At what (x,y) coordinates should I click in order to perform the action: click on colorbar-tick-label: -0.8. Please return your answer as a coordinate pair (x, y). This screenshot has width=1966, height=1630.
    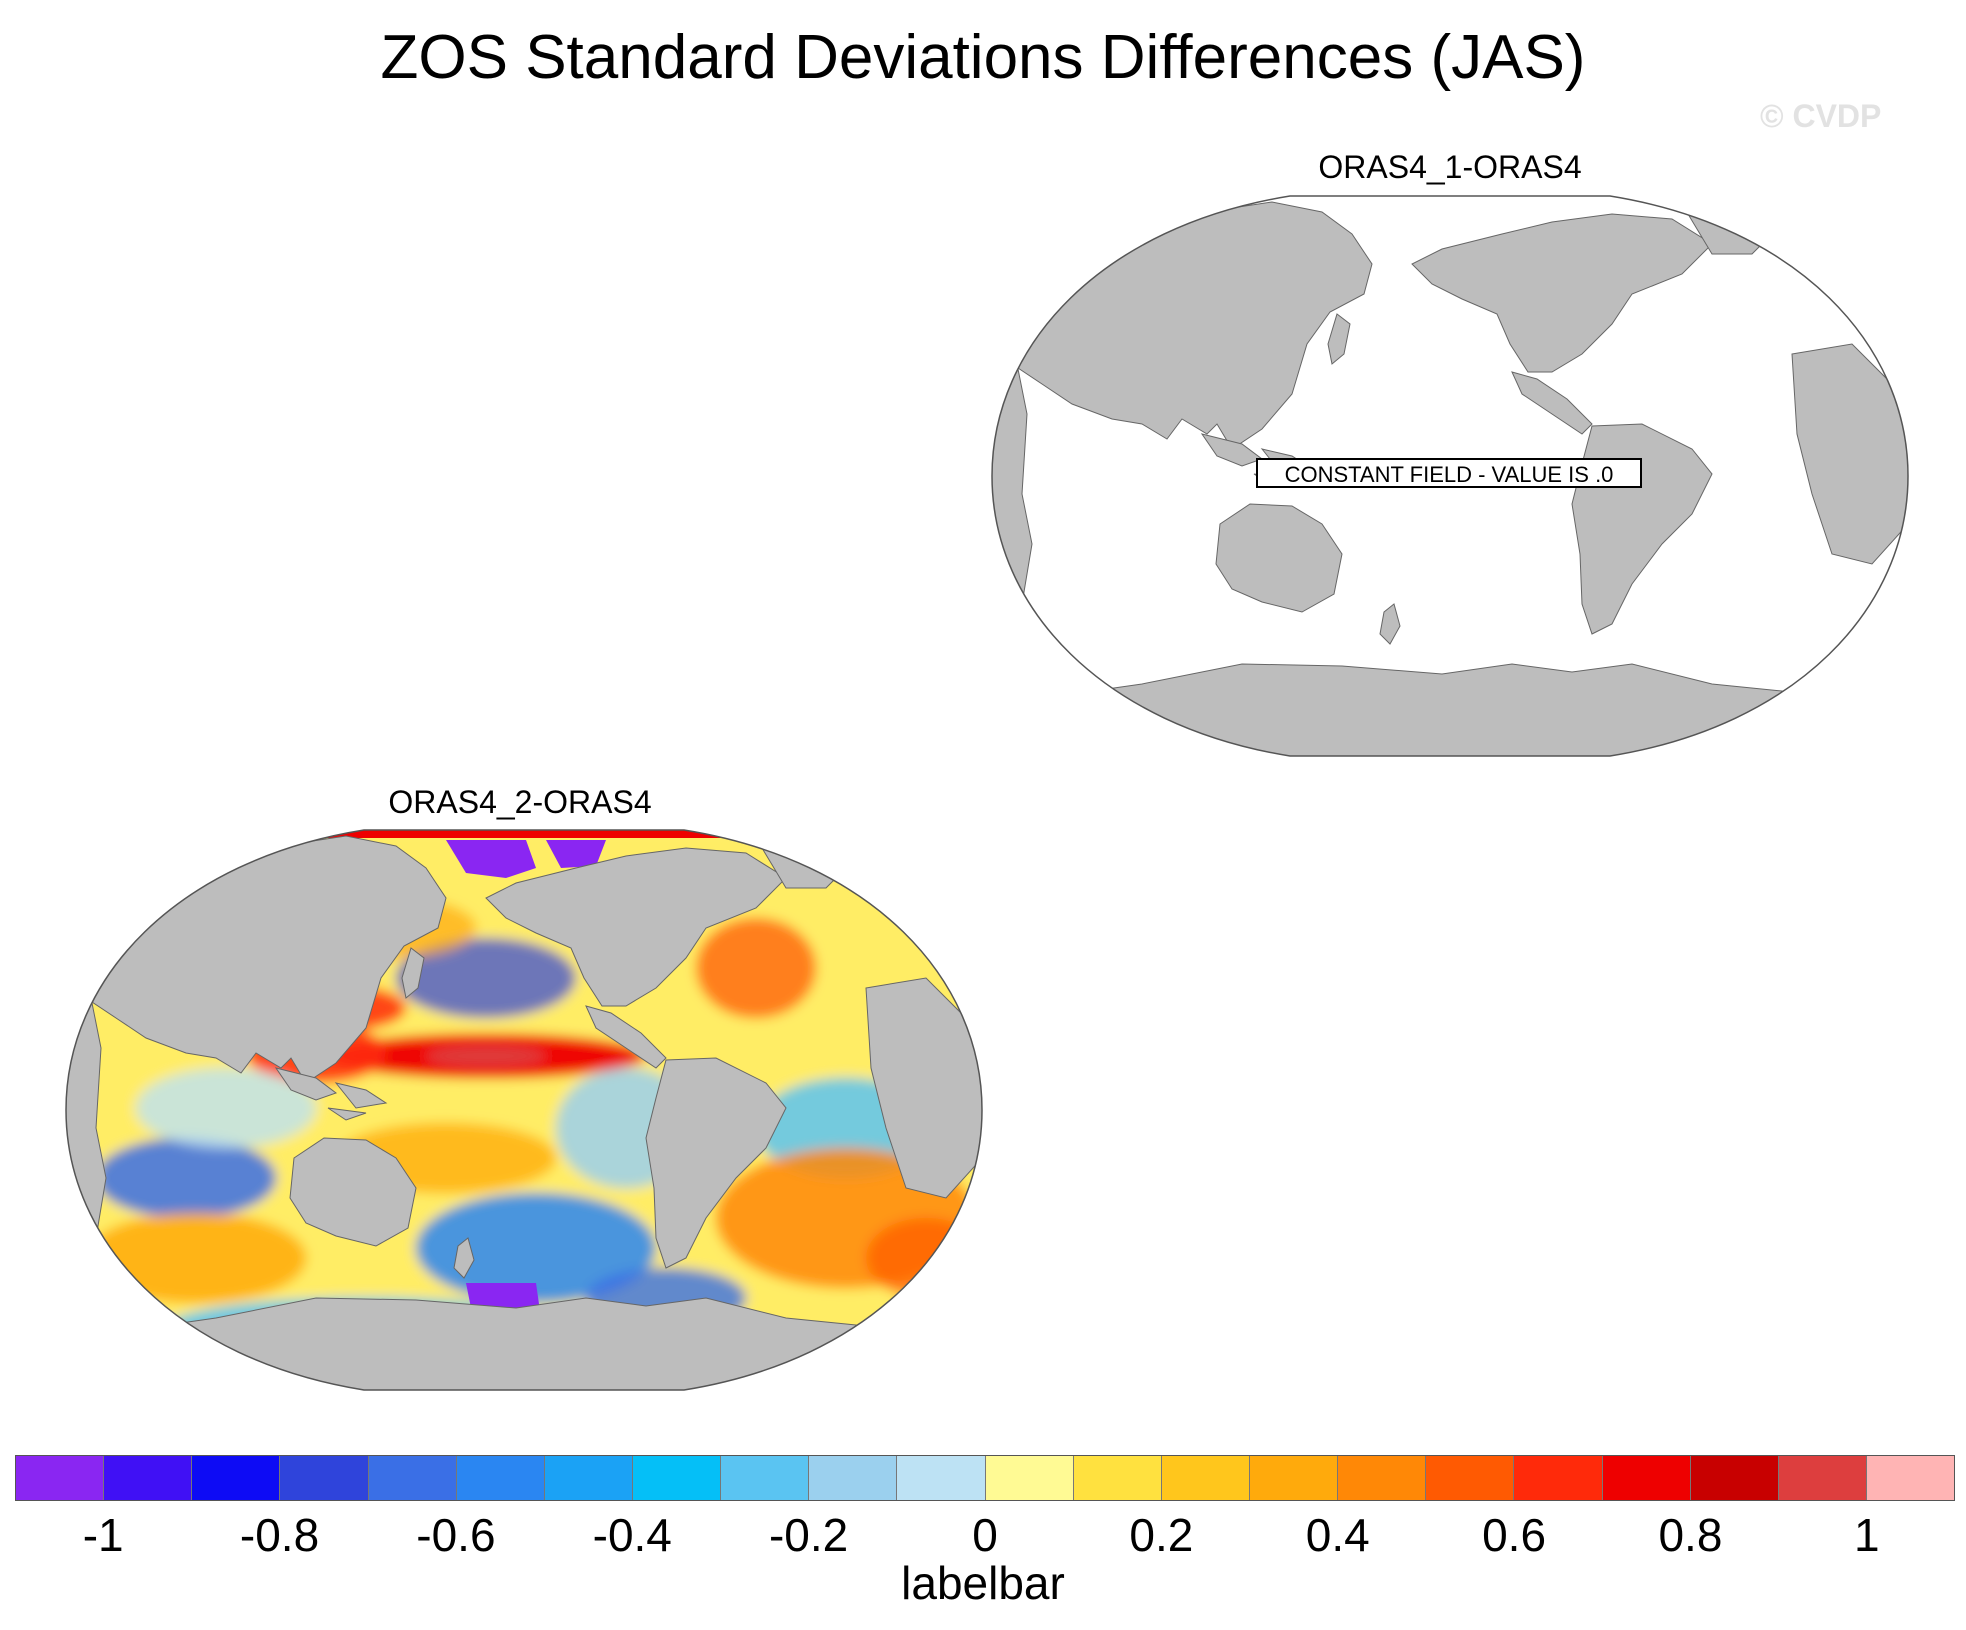
    Looking at the image, I should click on (279, 1535).